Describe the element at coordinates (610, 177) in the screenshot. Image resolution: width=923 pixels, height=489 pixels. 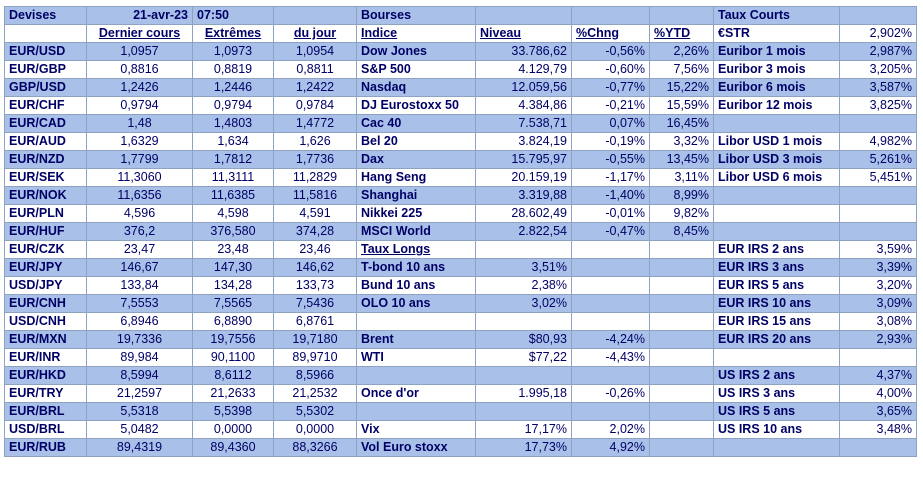
I see `index-change: -1,17%` at that location.